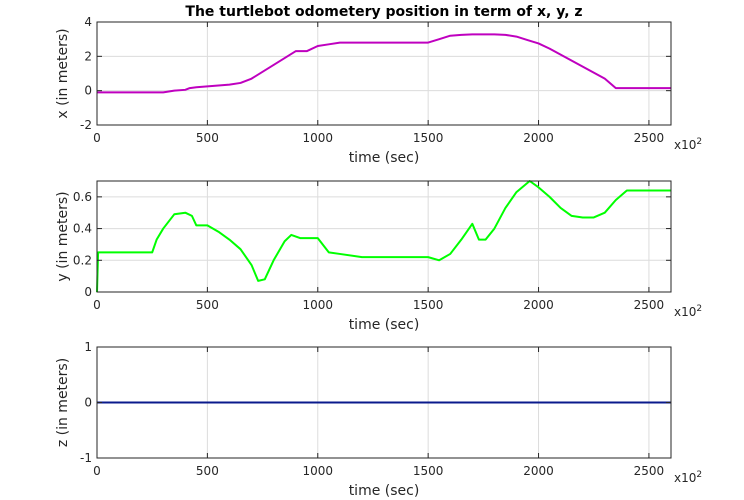 The height and width of the screenshot is (500, 744). Describe the element at coordinates (86, 458) in the screenshot. I see `y-tick-label: -1` at that location.